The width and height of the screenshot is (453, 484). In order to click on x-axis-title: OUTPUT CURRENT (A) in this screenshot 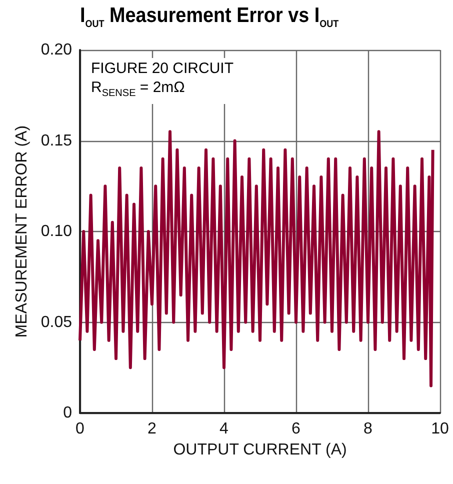, I will do `click(260, 449)`.